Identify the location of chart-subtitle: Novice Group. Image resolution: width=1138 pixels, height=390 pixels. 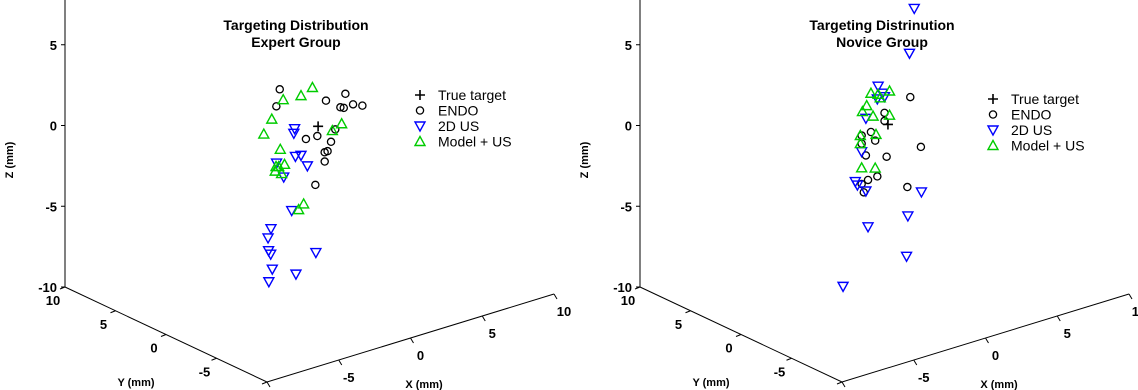
(882, 42).